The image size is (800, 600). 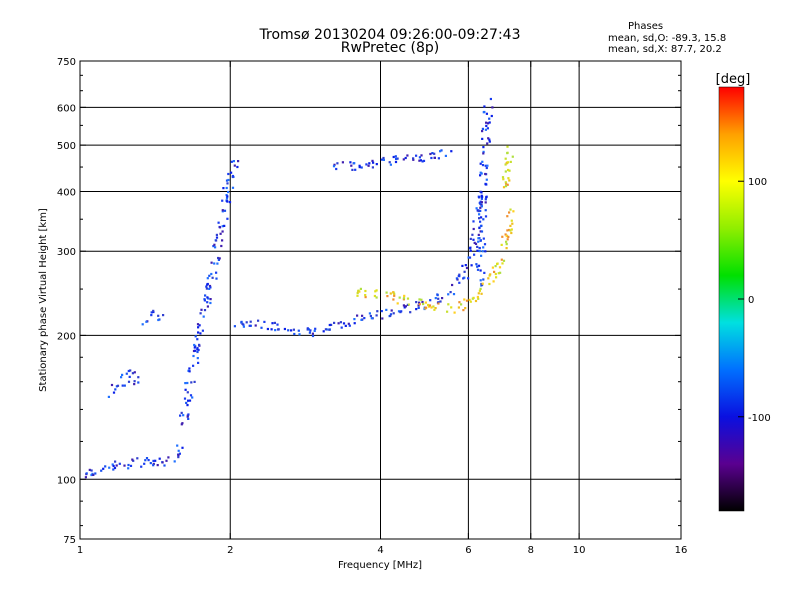 What do you see at coordinates (468, 550) in the screenshot?
I see `x-tick-label: 6` at bounding box center [468, 550].